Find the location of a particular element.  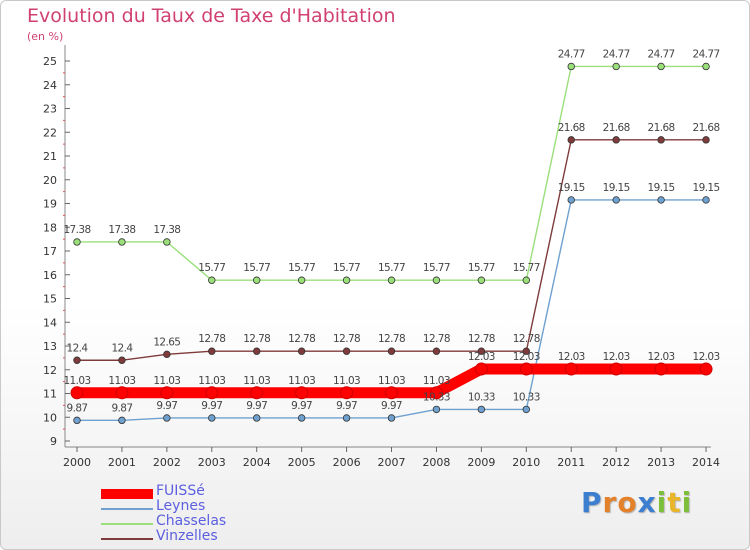

data-label: 9.87 is located at coordinates (77, 408).